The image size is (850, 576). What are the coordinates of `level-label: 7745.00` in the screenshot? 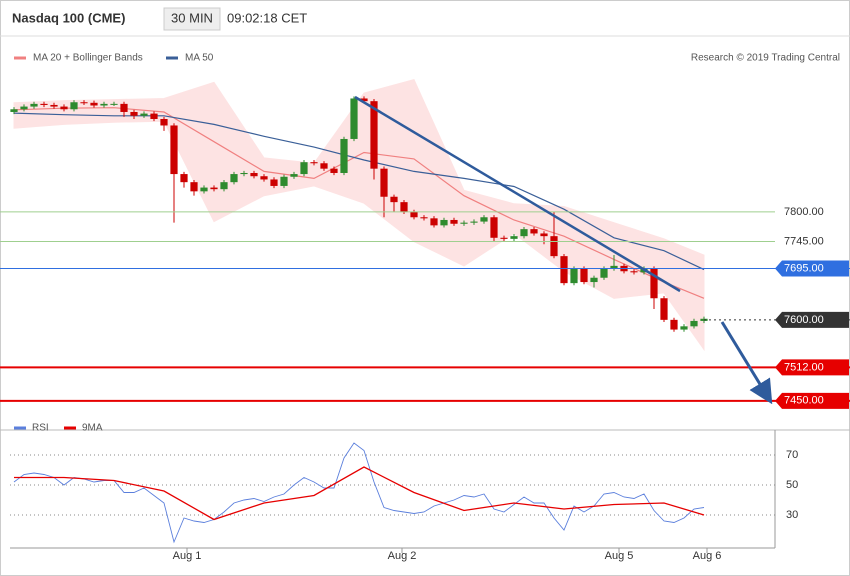 It's located at (804, 241).